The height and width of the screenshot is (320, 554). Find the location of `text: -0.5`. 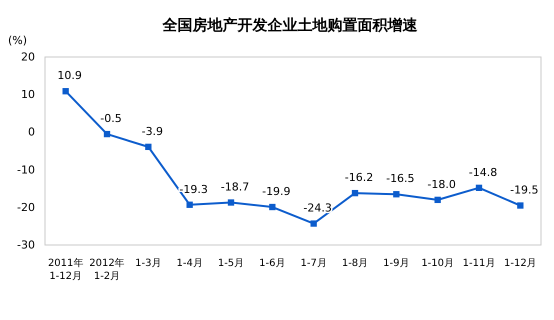

text: -0.5 is located at coordinates (111, 119).